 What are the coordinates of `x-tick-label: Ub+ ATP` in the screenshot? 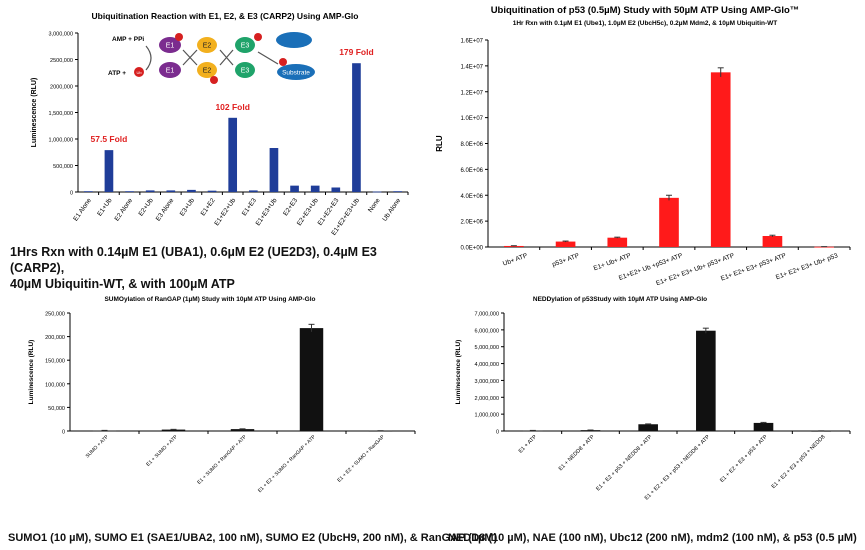 It's located at (515, 259).